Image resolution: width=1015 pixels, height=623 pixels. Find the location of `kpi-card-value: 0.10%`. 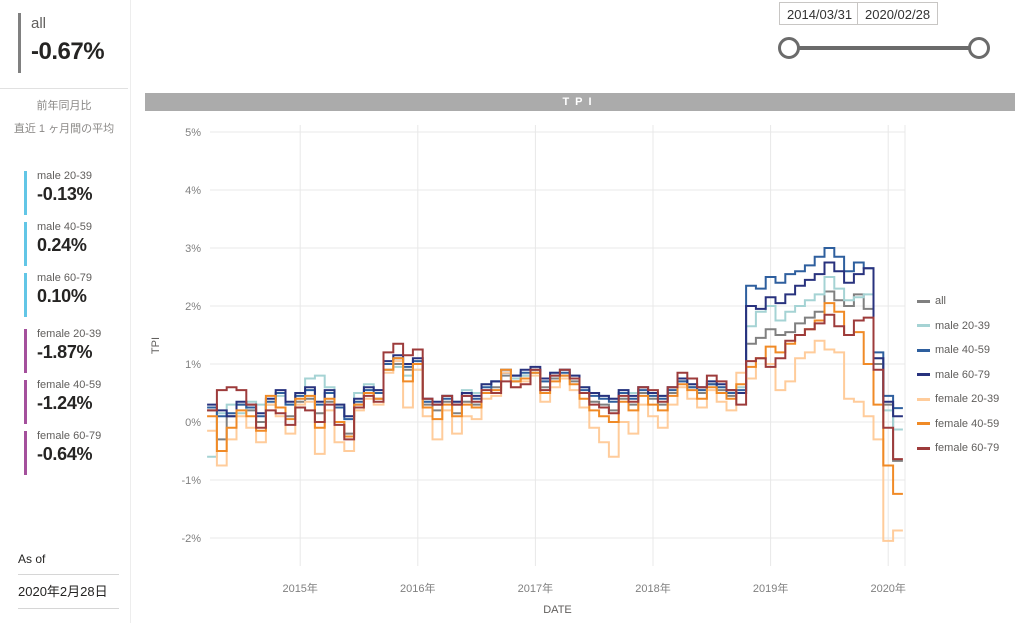

kpi-card-value: 0.10% is located at coordinates (62, 296).